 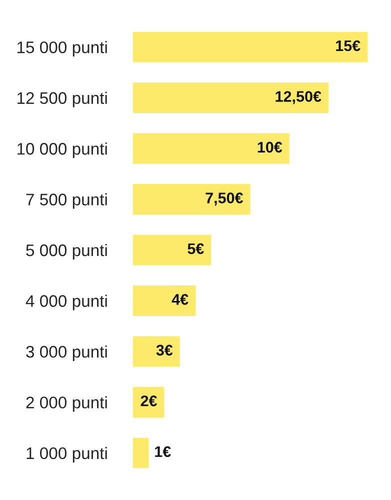 I want to click on data-label: 2€, so click(x=149, y=401).